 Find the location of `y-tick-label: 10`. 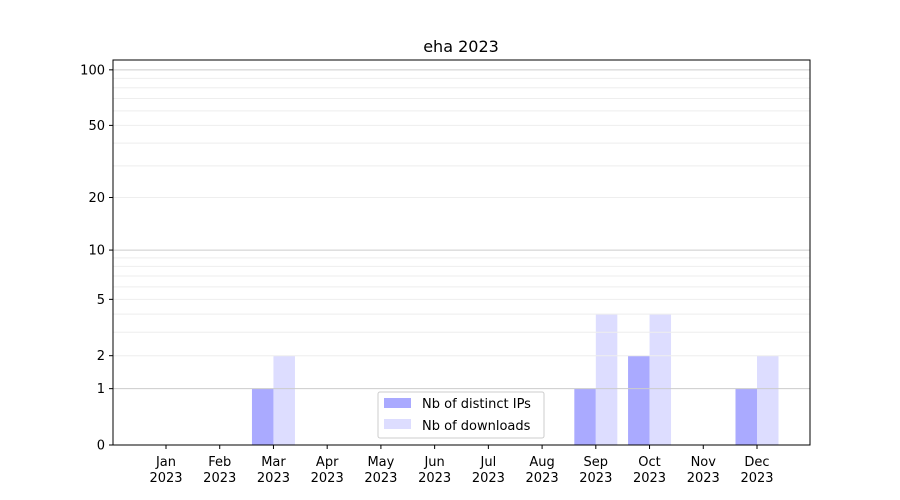

y-tick-label: 10 is located at coordinates (96, 251).